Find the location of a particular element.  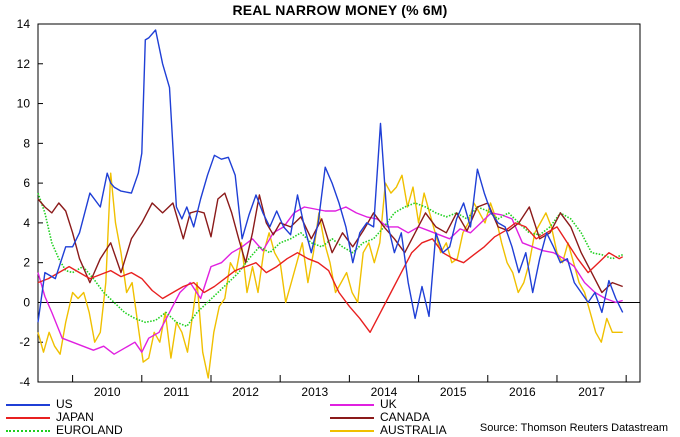

y-tick-label: -4 is located at coordinates (24, 382).